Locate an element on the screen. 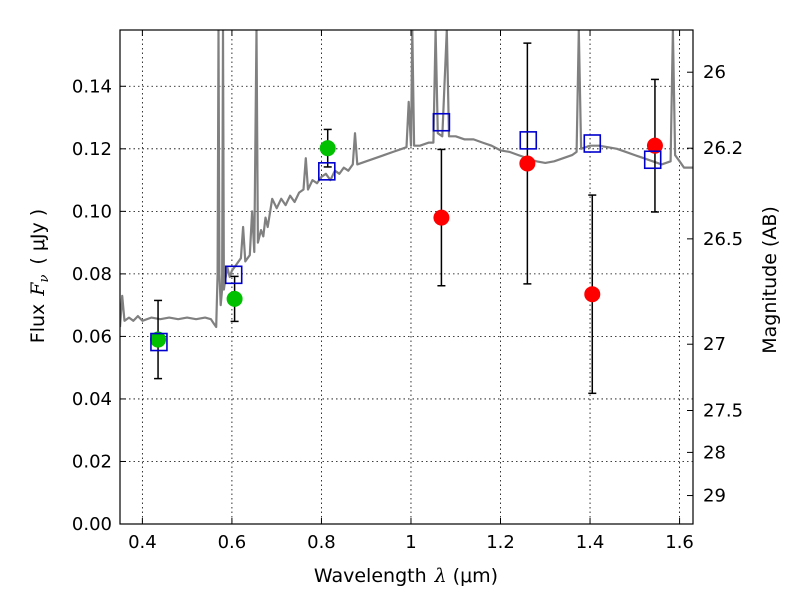 The width and height of the screenshot is (800, 600). y-tick-label: 0.12 is located at coordinates (92, 149).